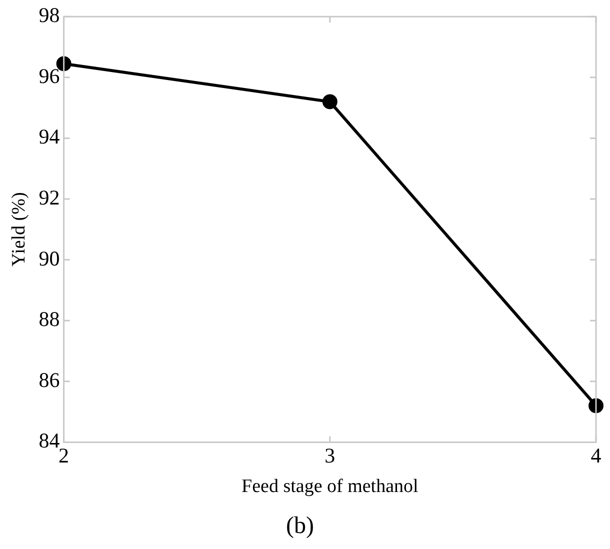 This screenshot has height=549, width=610. What do you see at coordinates (300, 525) in the screenshot?
I see `text: (b)` at bounding box center [300, 525].